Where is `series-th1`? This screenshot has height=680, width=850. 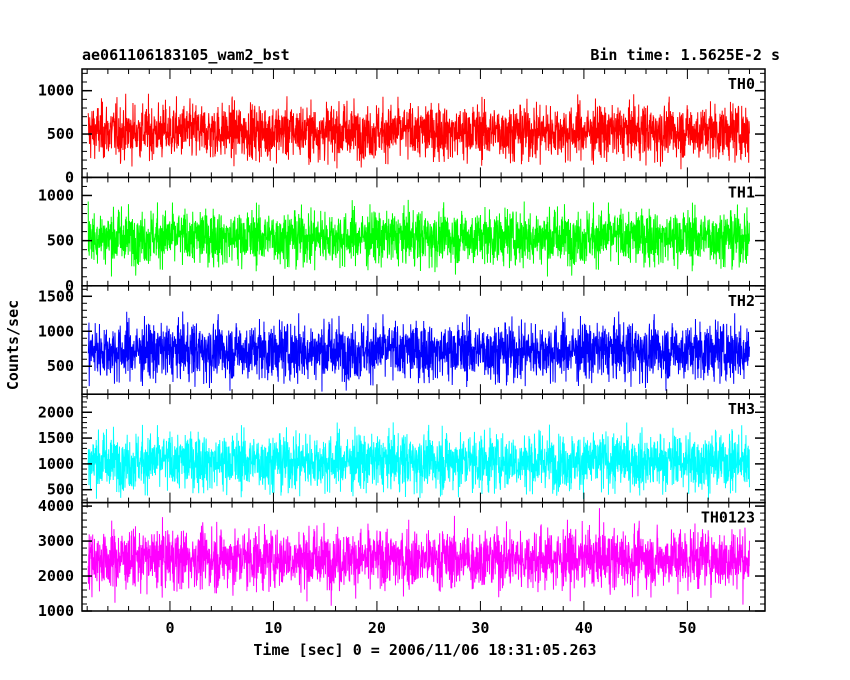 series-th1 is located at coordinates (418, 238).